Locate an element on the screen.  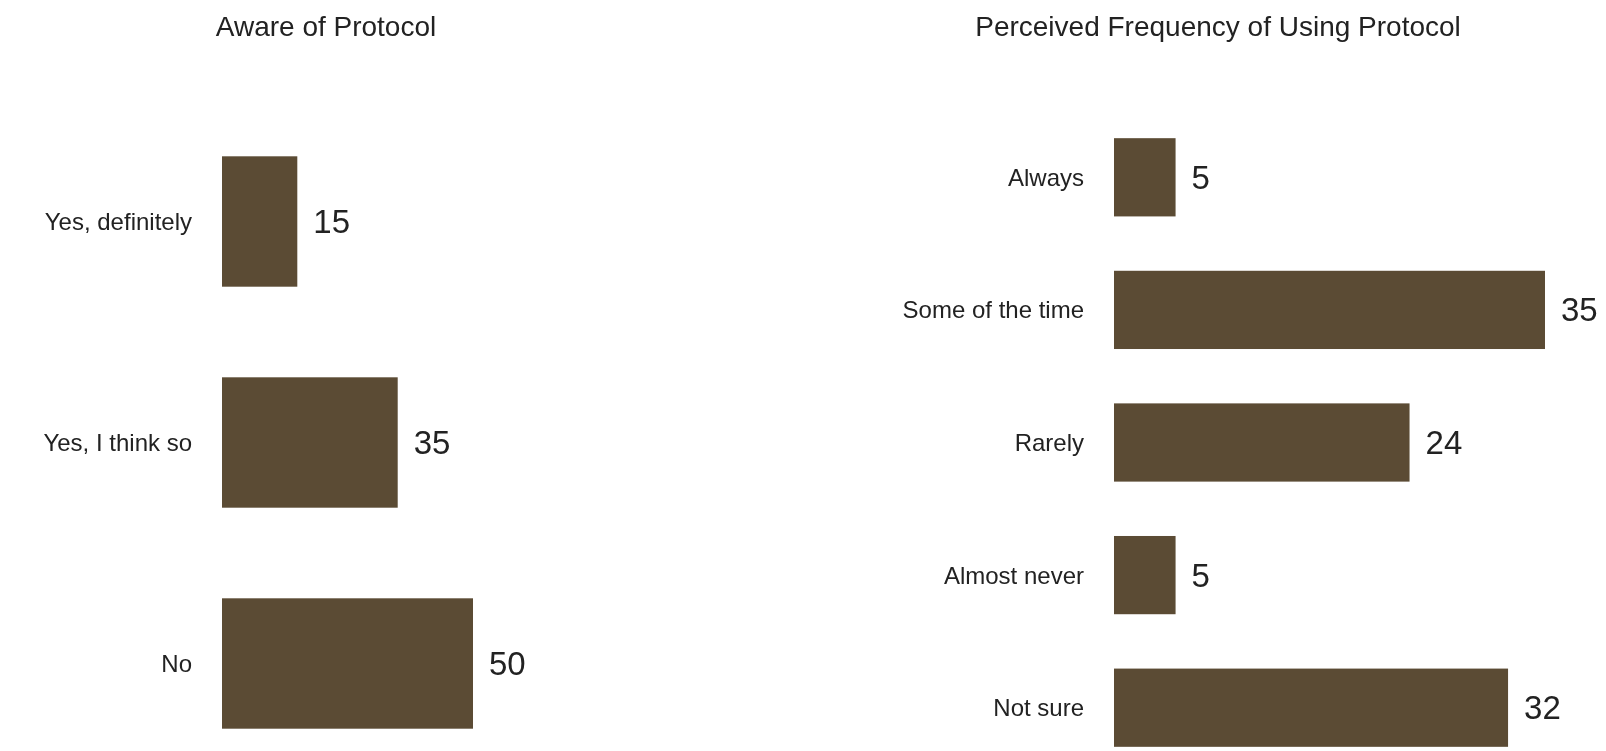
data-label: 50 is located at coordinates (507, 663).